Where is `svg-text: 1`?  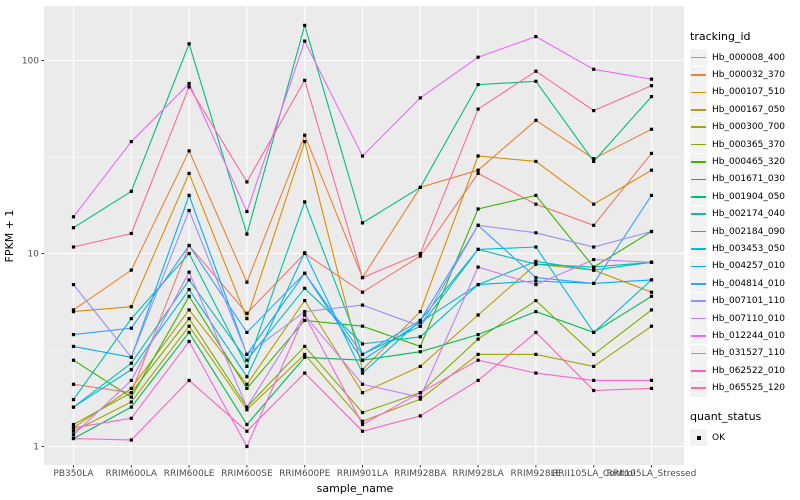 svg-text: 1 is located at coordinates (36, 448).